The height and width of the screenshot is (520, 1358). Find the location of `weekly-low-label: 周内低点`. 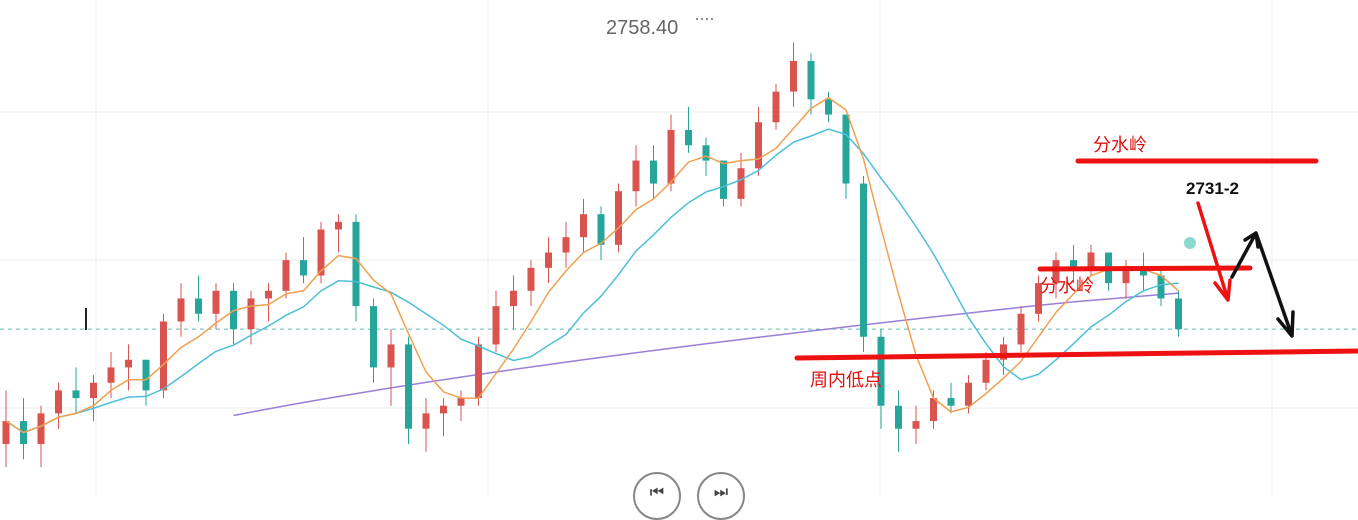

weekly-low-label: 周内低点 is located at coordinates (846, 380).